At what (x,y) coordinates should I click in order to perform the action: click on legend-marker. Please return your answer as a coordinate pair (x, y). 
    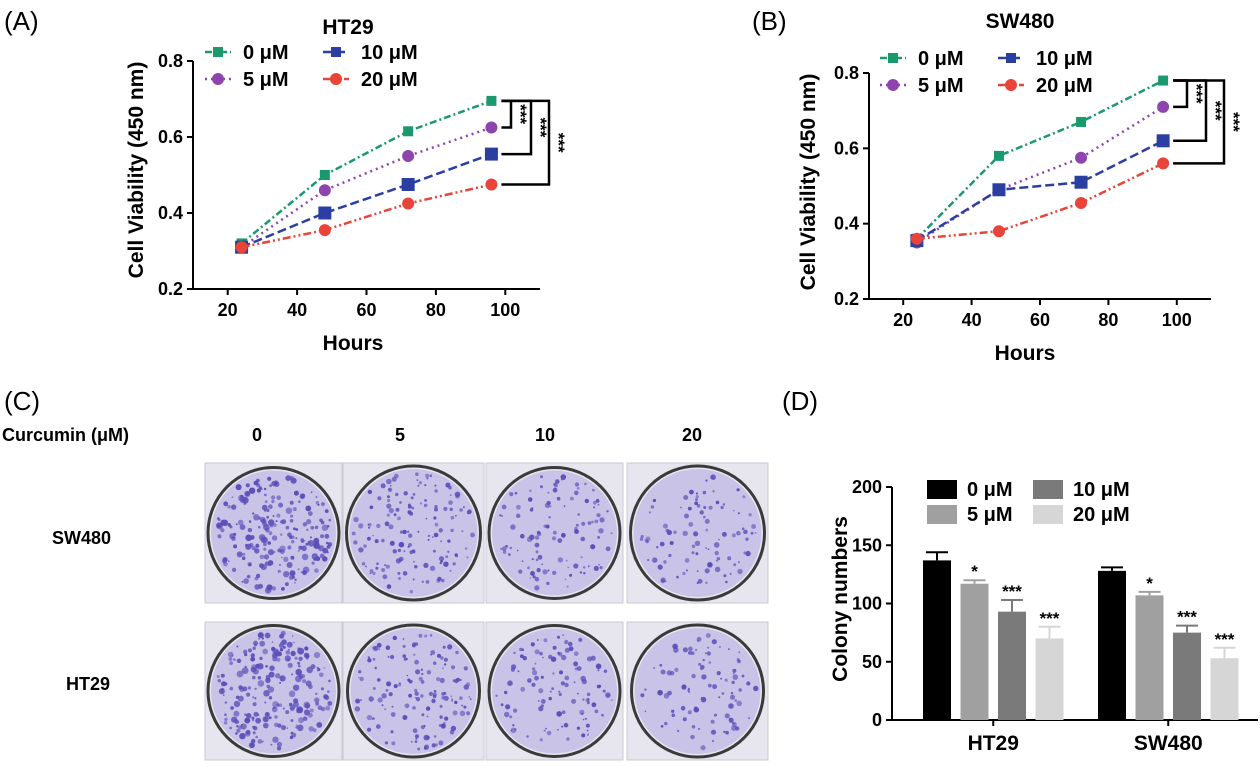
    Looking at the image, I should click on (1011, 58).